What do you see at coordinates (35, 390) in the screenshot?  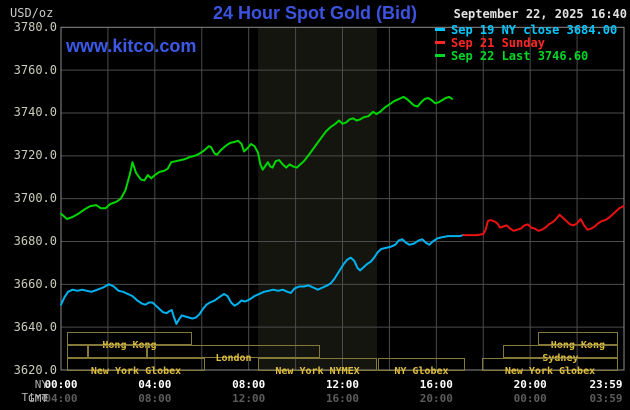 I see `ny-time-row-label: NY Time` at bounding box center [35, 390].